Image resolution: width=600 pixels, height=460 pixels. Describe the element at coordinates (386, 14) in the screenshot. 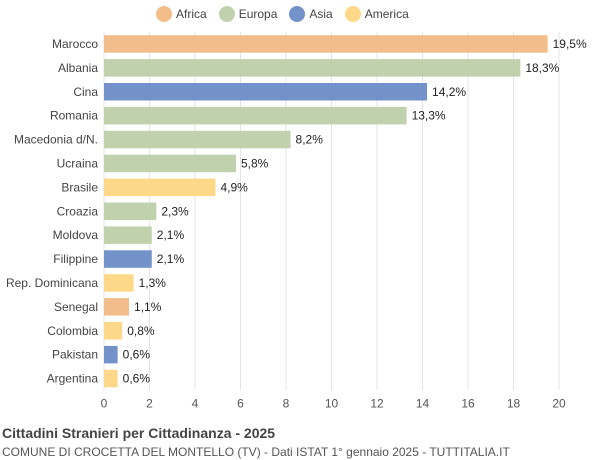

I see `legend-label-america: America` at that location.